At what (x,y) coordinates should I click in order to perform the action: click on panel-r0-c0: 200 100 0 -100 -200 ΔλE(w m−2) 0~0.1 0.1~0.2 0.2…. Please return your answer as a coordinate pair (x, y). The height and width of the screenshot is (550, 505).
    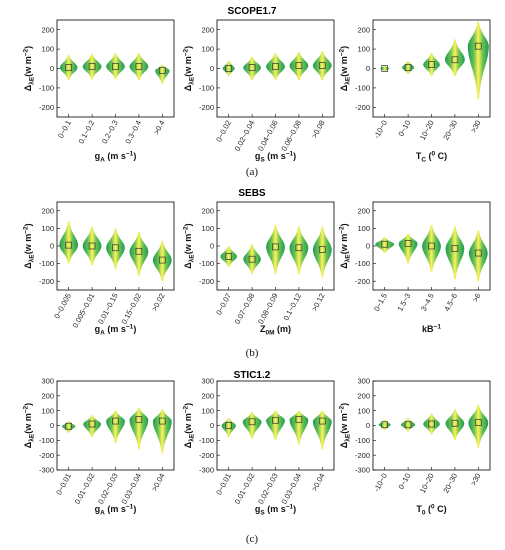
    Looking at the image, I should click on (99, 91).